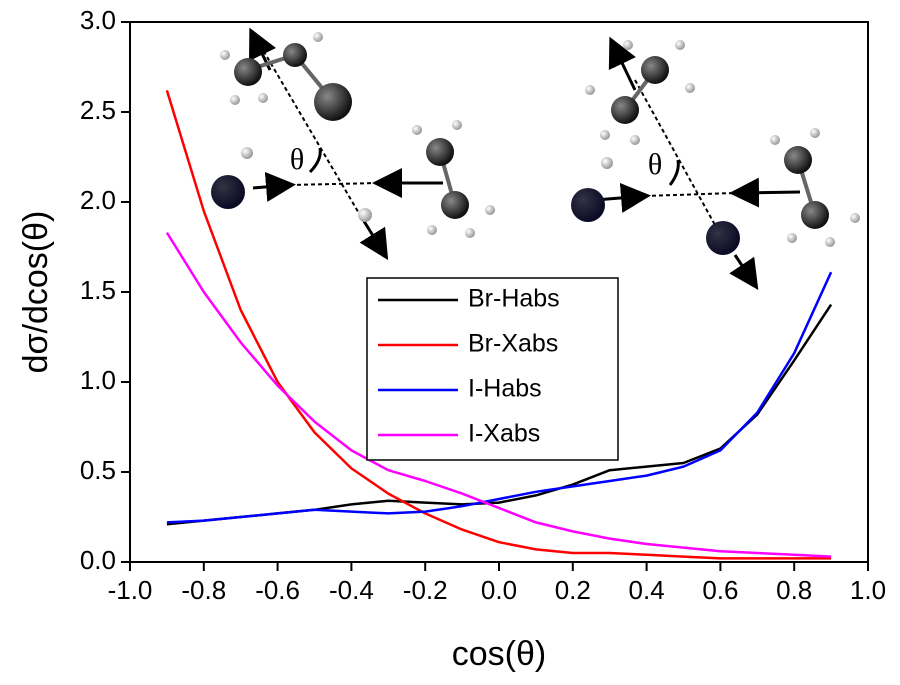 Image resolution: width=900 pixels, height=685 pixels. What do you see at coordinates (504, 434) in the screenshot?
I see `legend-label: I-Xabs` at bounding box center [504, 434].